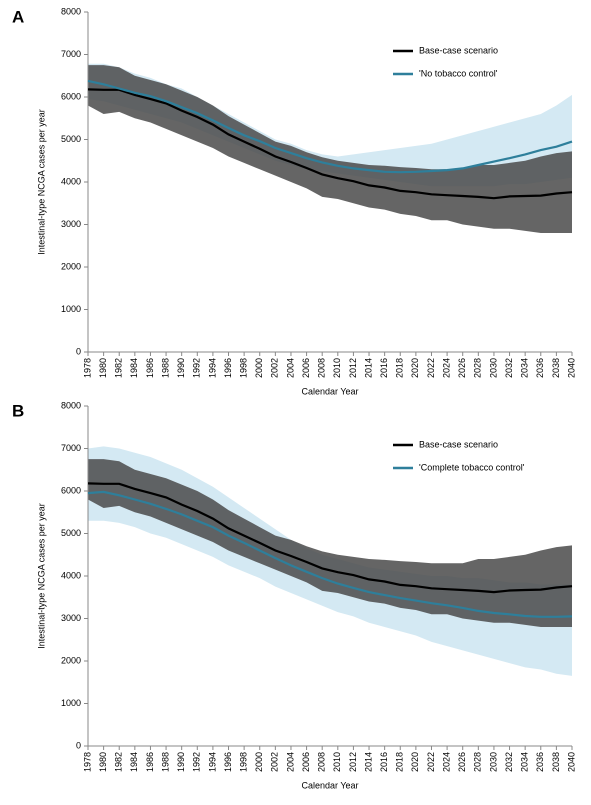  Describe the element at coordinates (78, 745) in the screenshot. I see `y-tick-label: 0` at that location.